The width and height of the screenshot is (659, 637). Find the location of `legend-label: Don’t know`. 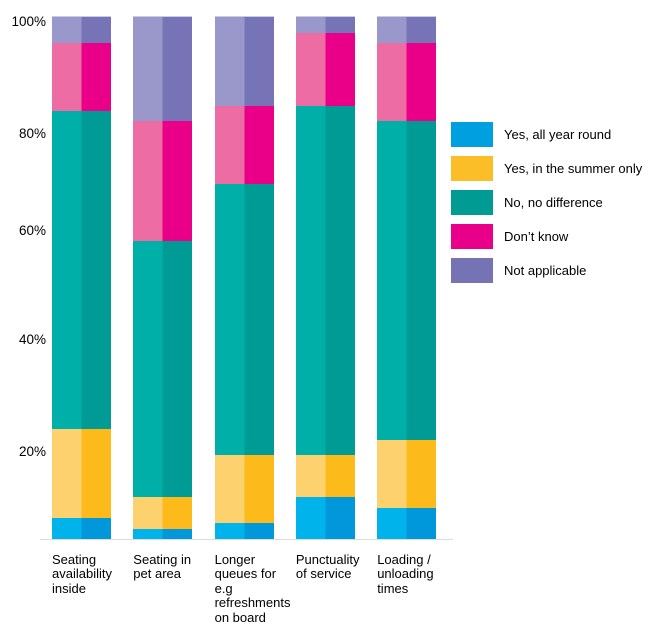

legend-label: Don’t know is located at coordinates (536, 236).